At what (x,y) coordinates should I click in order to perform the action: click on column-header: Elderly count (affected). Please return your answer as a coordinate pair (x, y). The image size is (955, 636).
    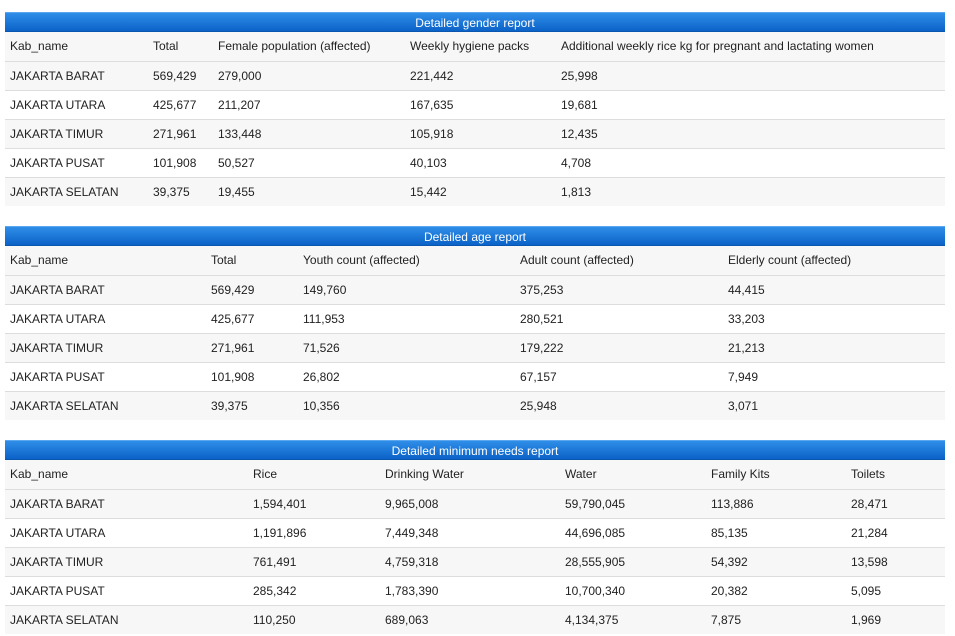
    Looking at the image, I should click on (834, 261).